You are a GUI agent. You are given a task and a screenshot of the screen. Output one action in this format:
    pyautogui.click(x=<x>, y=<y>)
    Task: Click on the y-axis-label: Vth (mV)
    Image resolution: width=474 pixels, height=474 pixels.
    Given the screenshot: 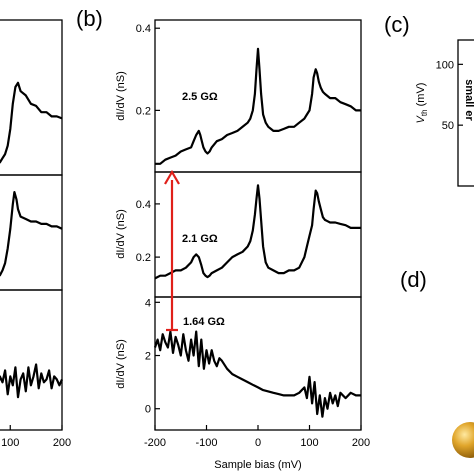 What is the action you would take?
    pyautogui.click(x=422, y=103)
    